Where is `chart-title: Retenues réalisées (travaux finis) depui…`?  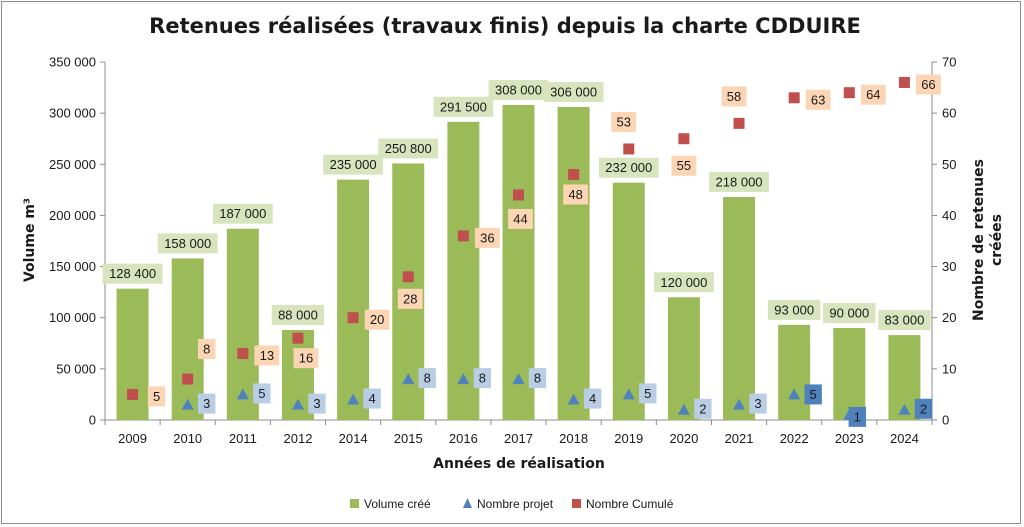 chart-title: Retenues réalisées (travaux finis) depui… is located at coordinates (505, 26).